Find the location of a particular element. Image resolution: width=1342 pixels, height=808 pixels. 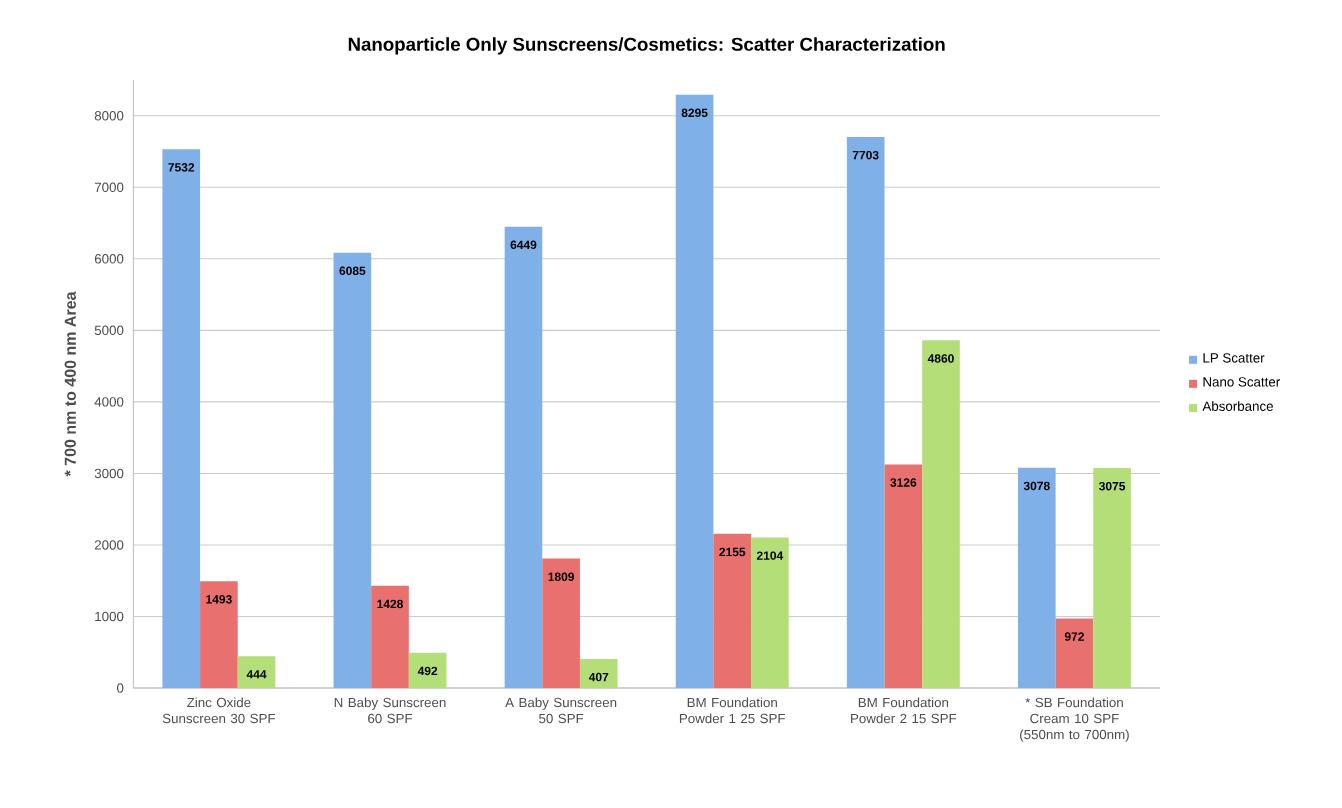

y-axis-title: * 700 nm to 400 nm Area is located at coordinates (70, 384).